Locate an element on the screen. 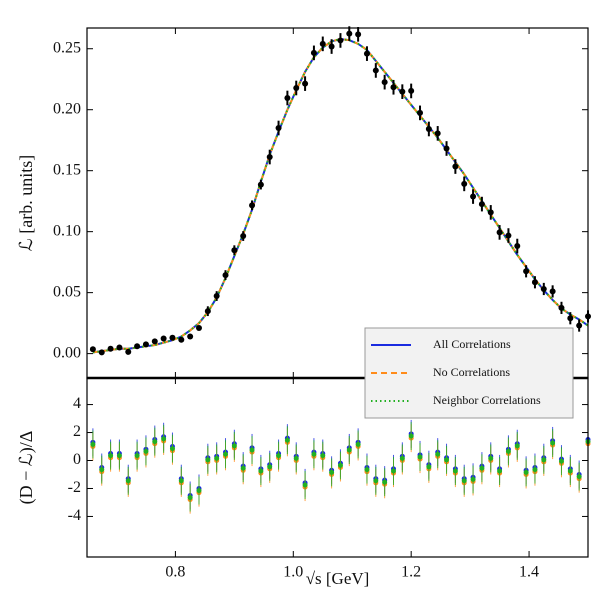 The height and width of the screenshot is (598, 598). y-tick-label: -2 is located at coordinates (74, 487).